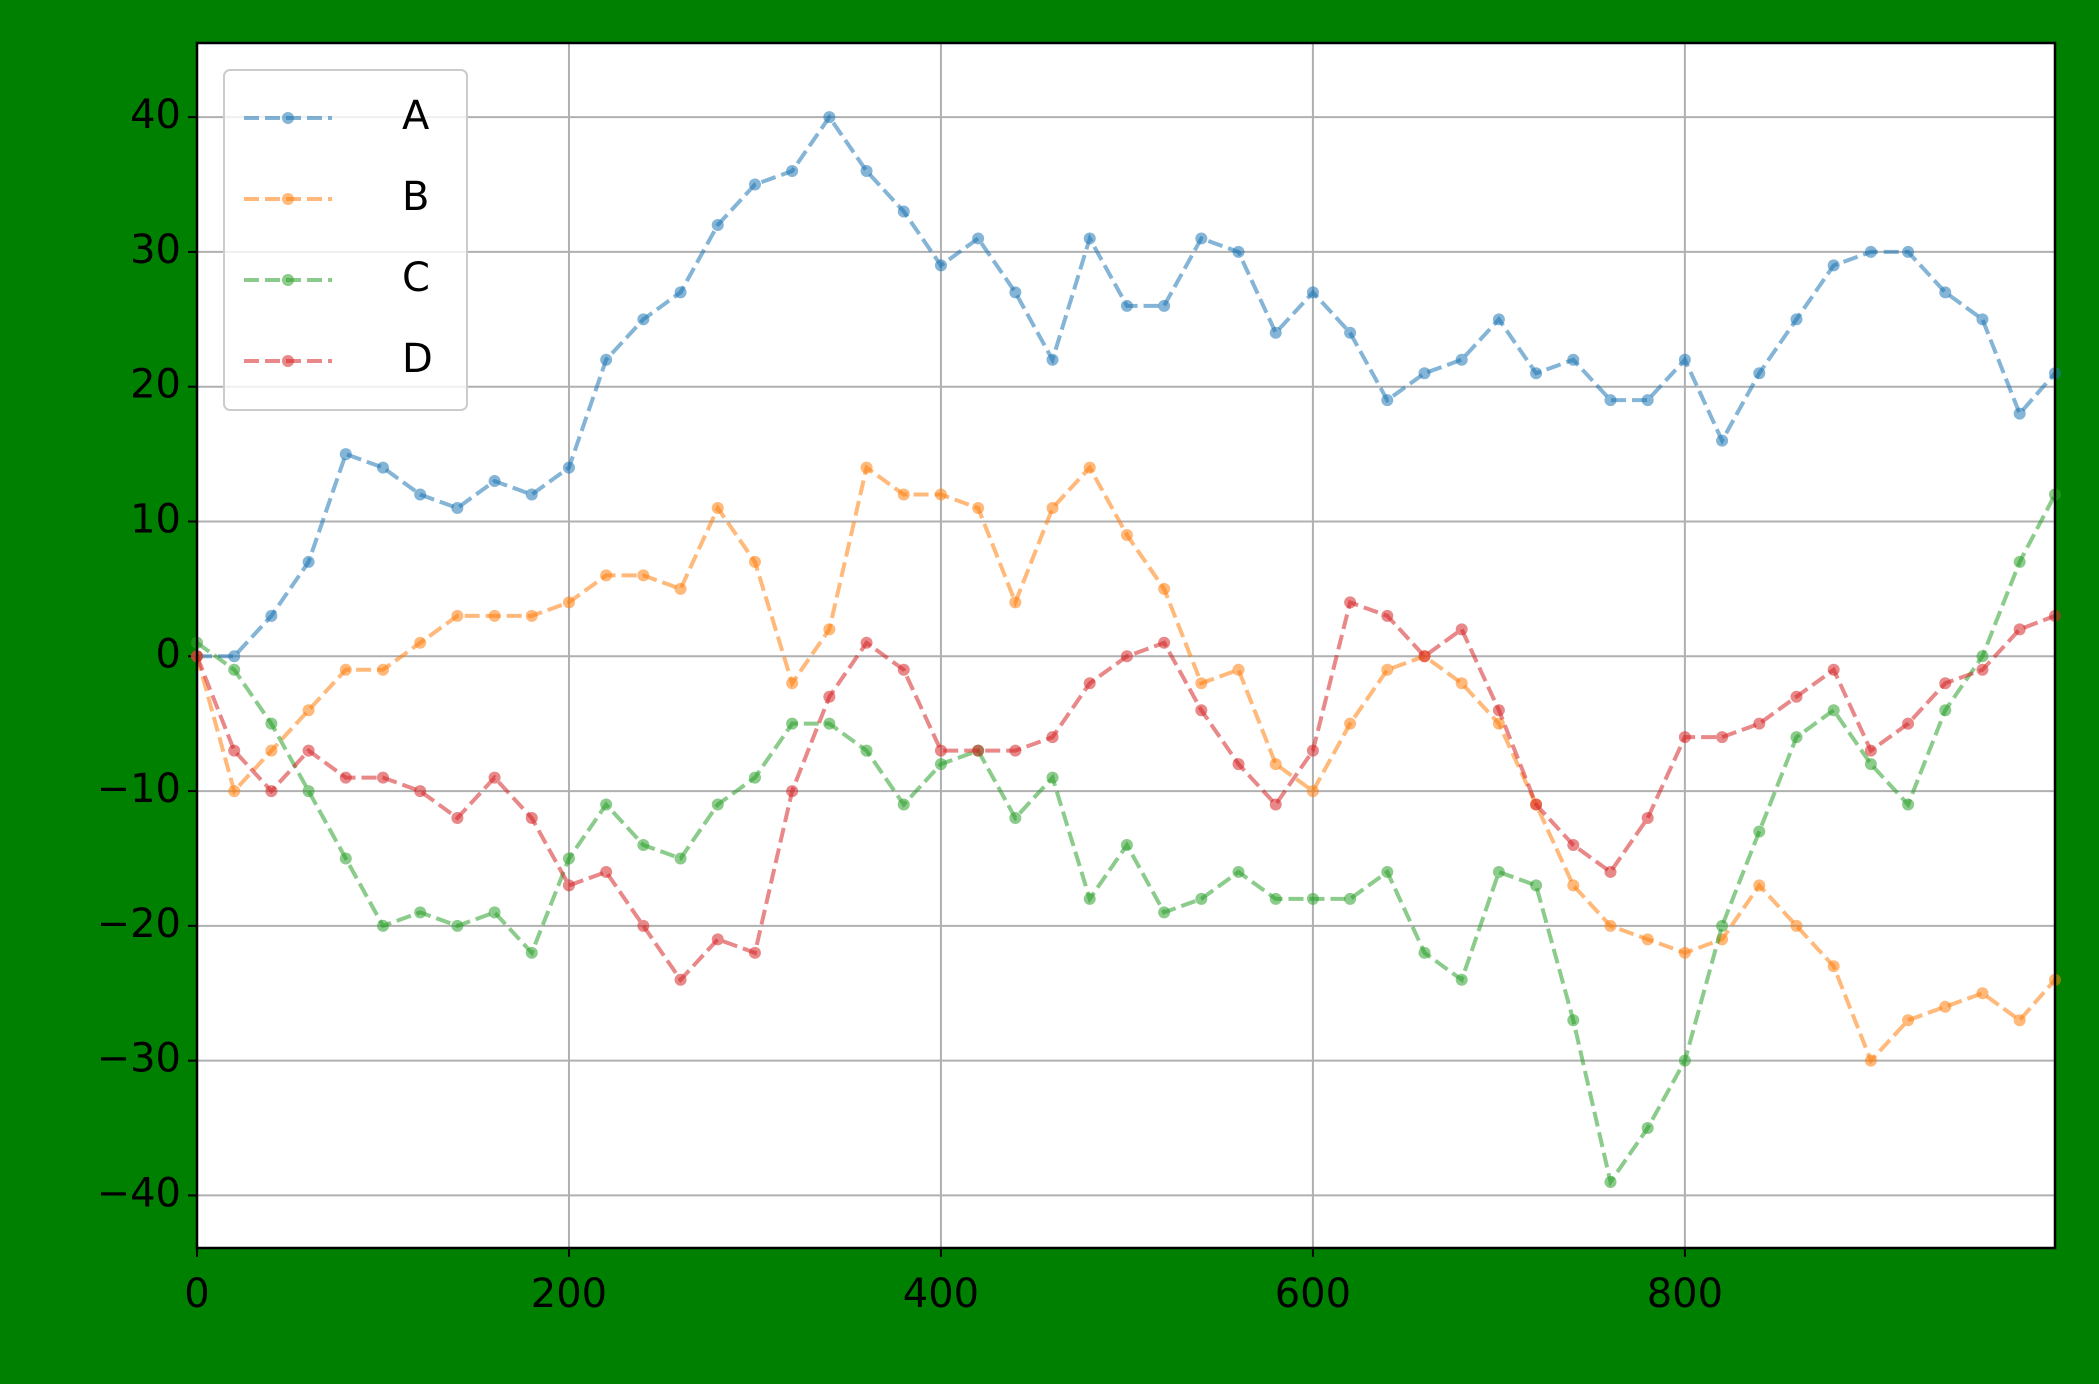 This screenshot has height=1384, width=2099. Describe the element at coordinates (155, 250) in the screenshot. I see `y-tick-label: 30` at that location.